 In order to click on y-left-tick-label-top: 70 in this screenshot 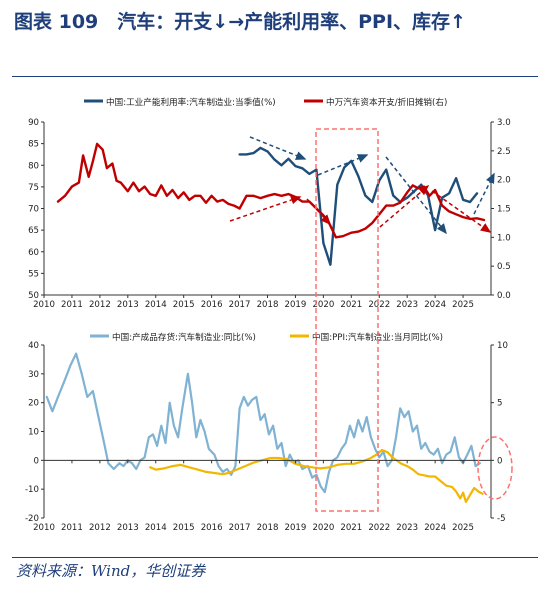, I will do `click(33, 210)`.